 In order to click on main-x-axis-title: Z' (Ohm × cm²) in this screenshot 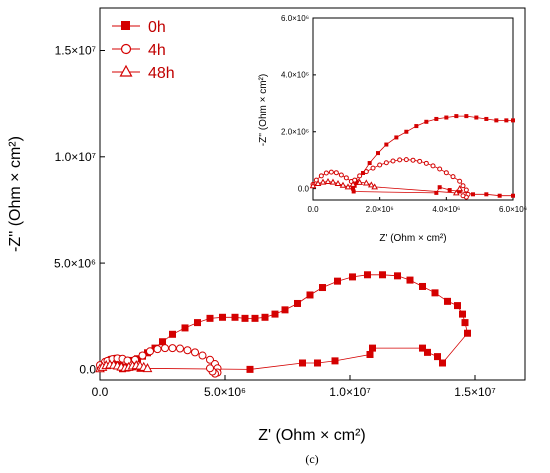, I will do `click(312, 435)`.